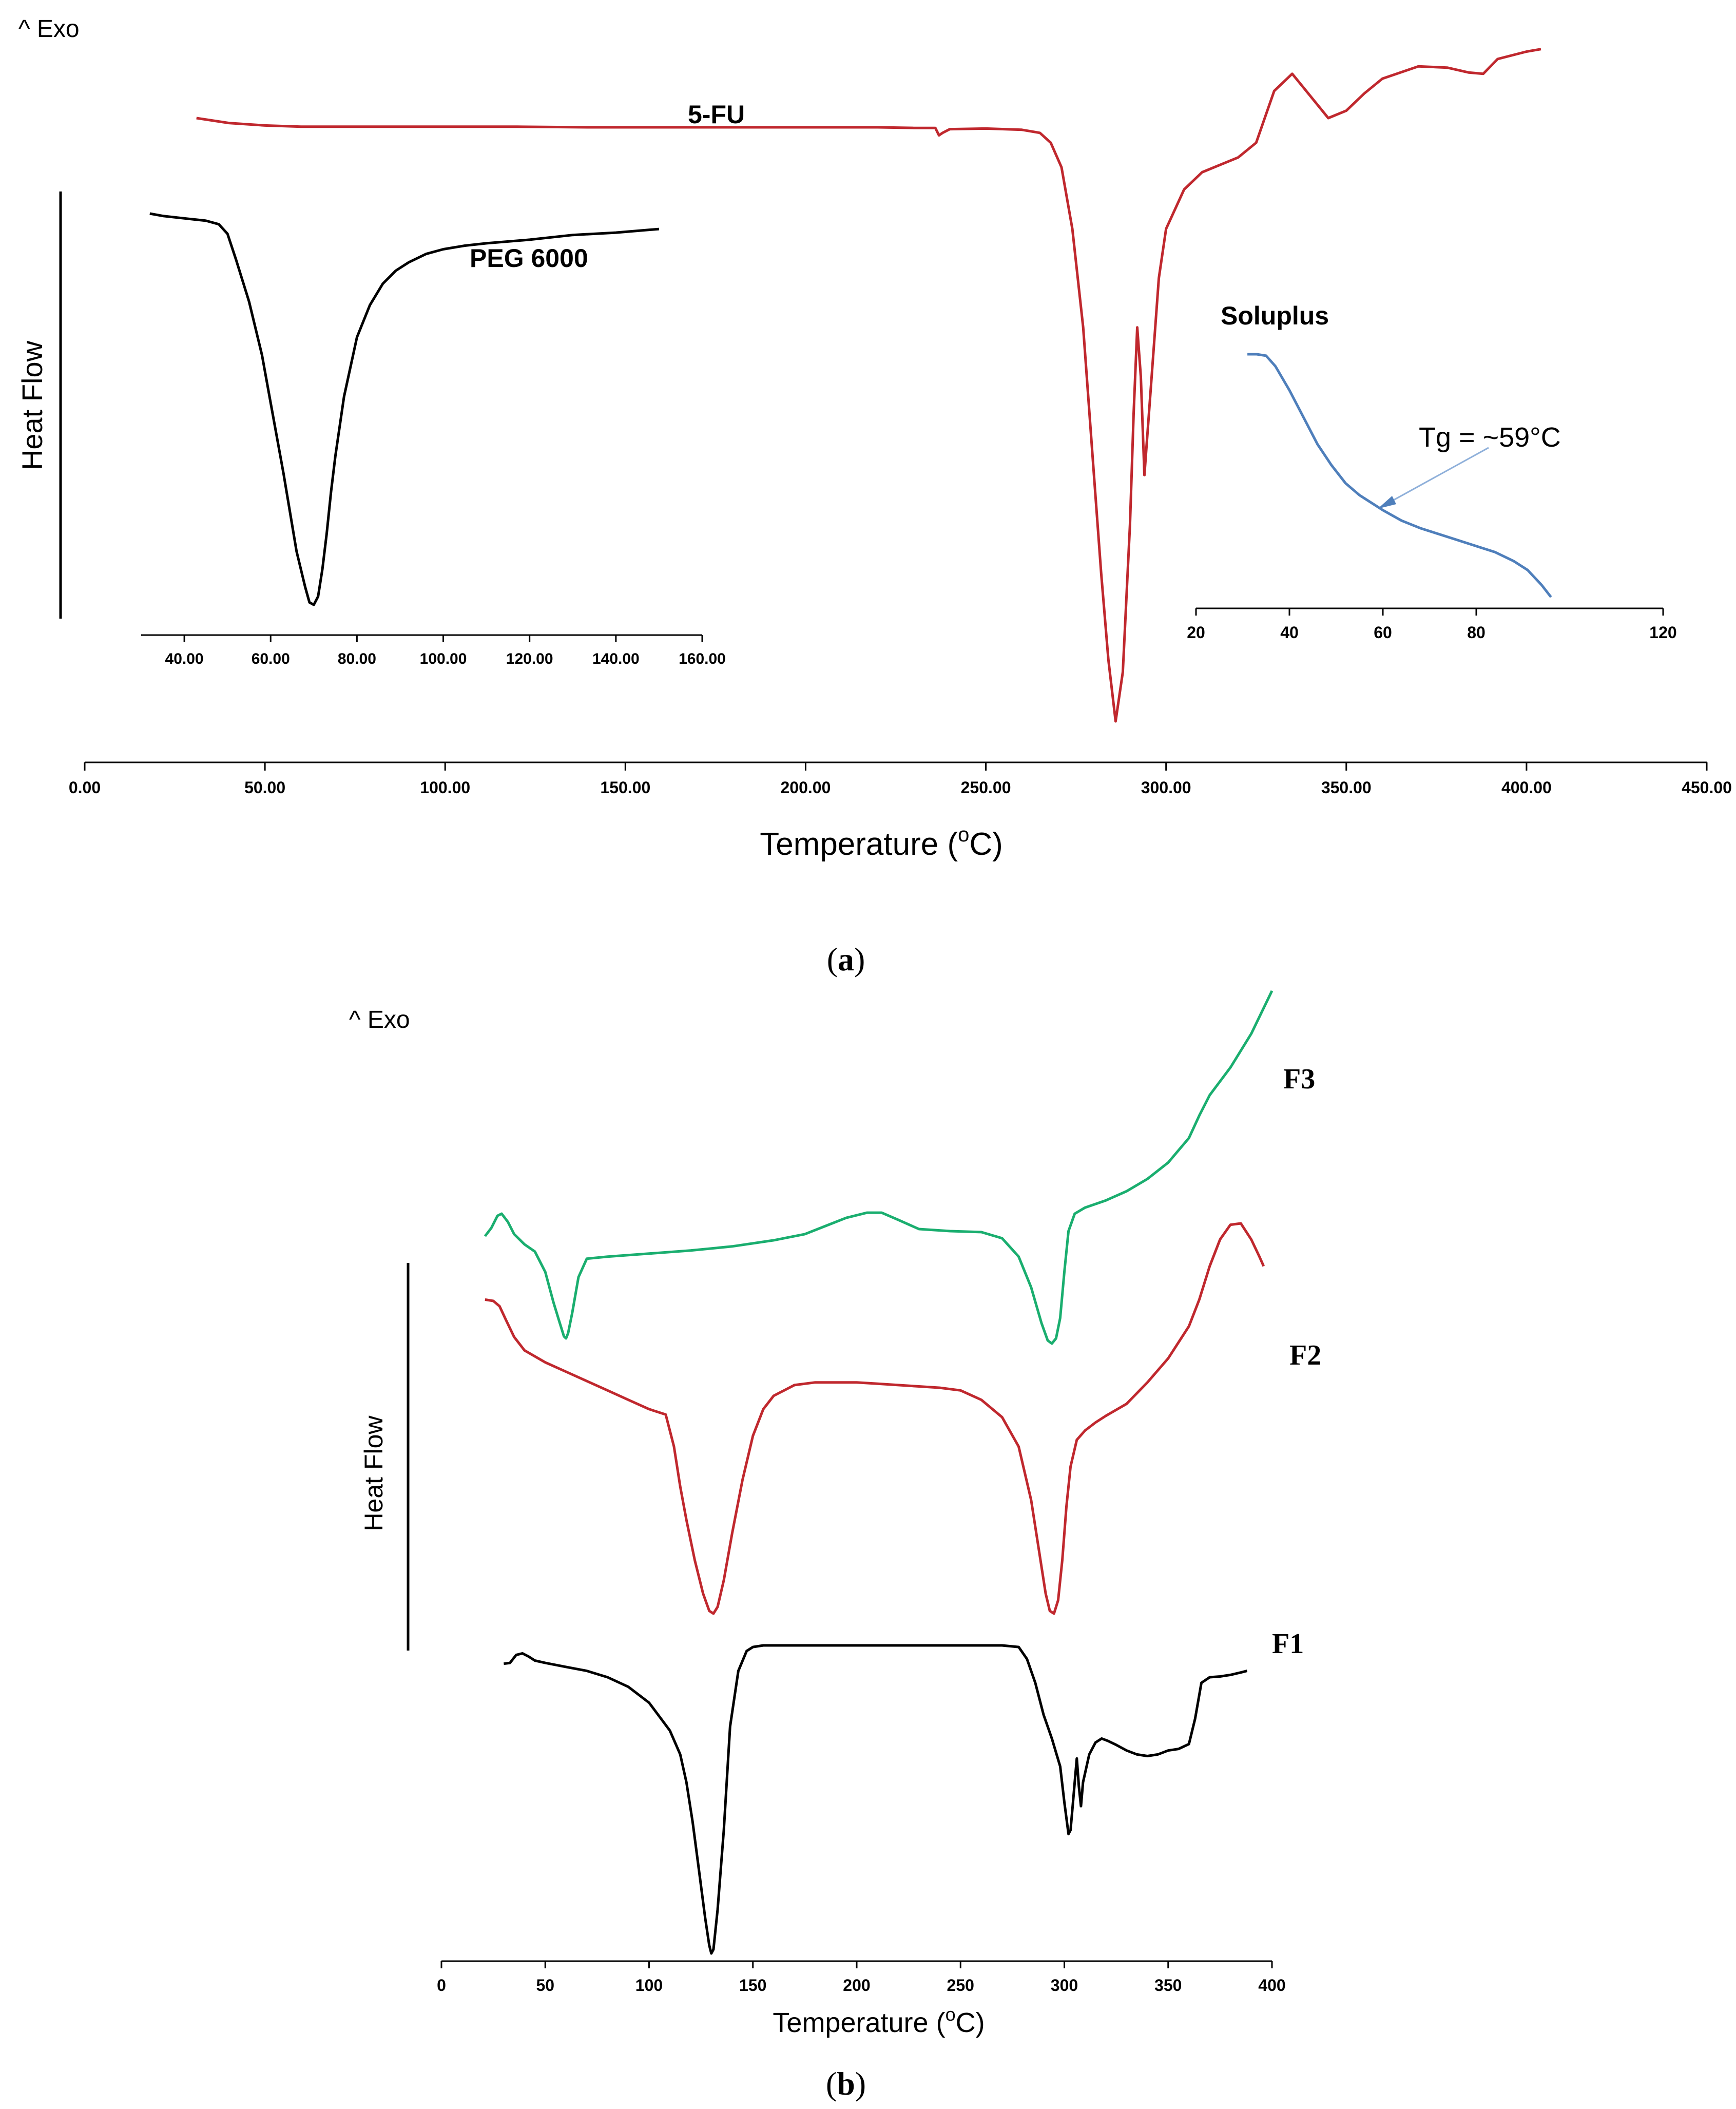 This screenshot has width=1736, height=2109. What do you see at coordinates (357, 658) in the screenshot?
I see `peg-x-tick-label: 80.00` at bounding box center [357, 658].